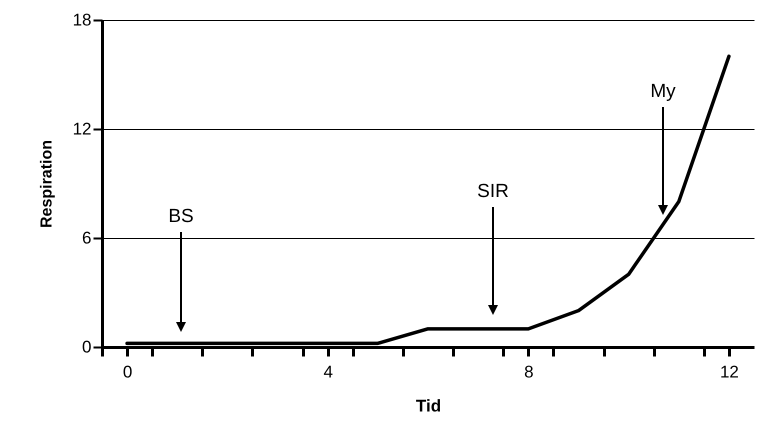 The height and width of the screenshot is (437, 760). I want to click on x-axis-title: Tid, so click(429, 406).